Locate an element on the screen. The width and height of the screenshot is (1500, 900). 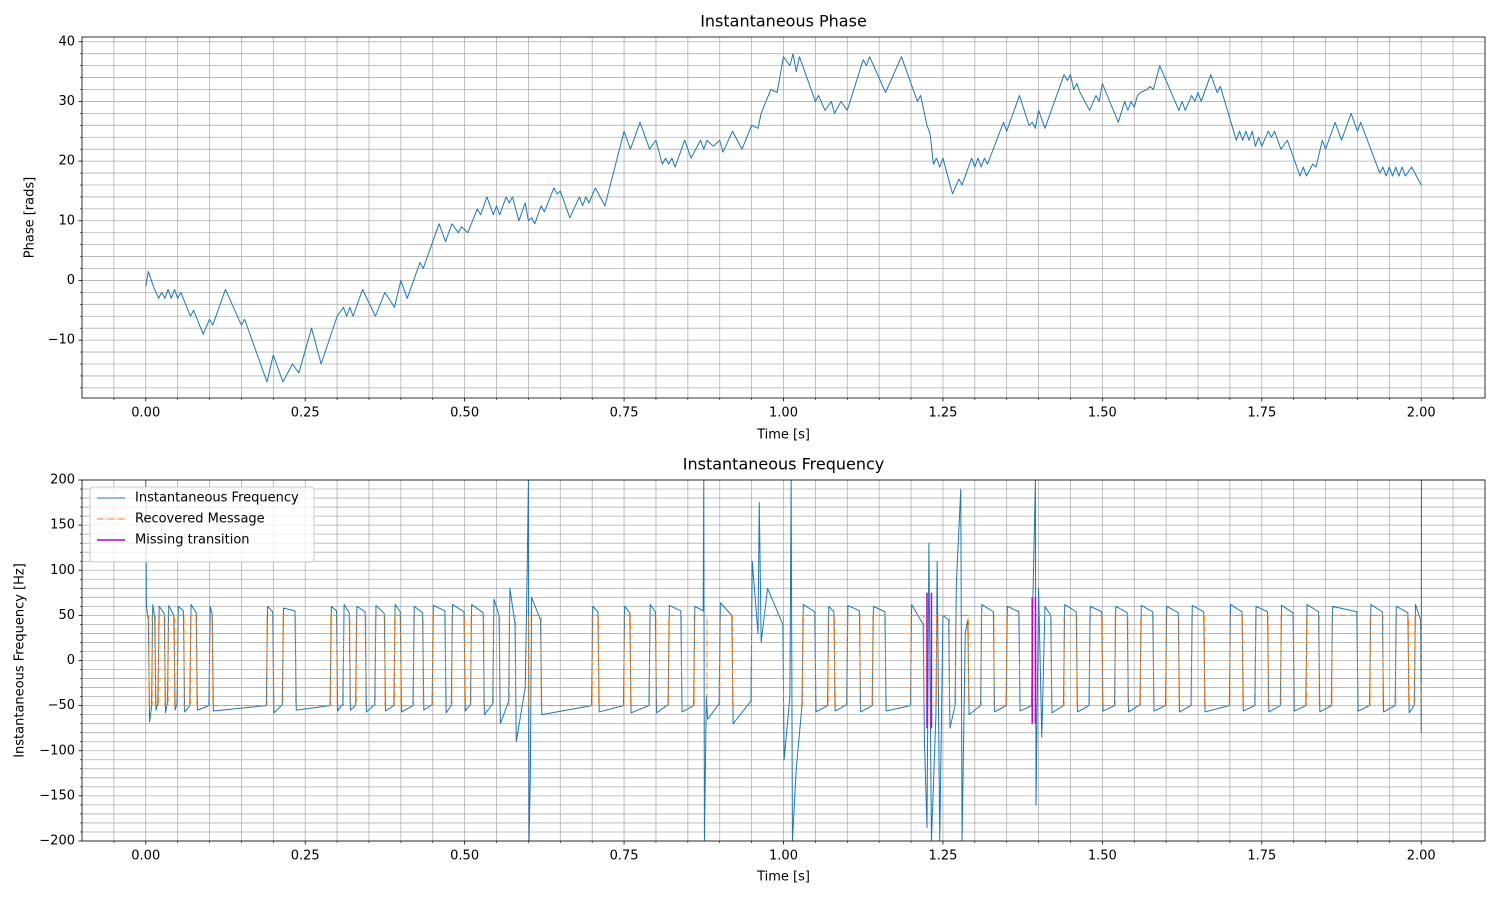
legend-label: Missing transition is located at coordinates (192, 540).